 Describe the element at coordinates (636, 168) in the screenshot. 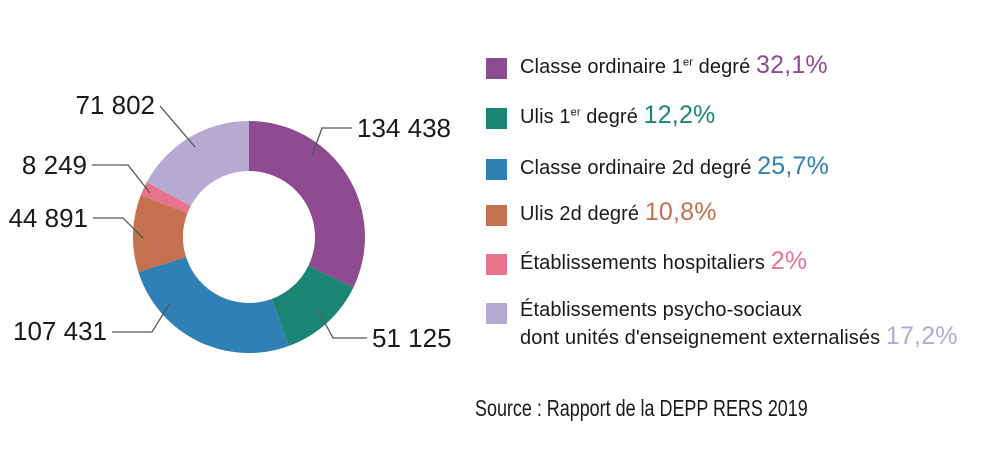

I see `legend-label-text: Classe ordinaire 2d degré` at that location.